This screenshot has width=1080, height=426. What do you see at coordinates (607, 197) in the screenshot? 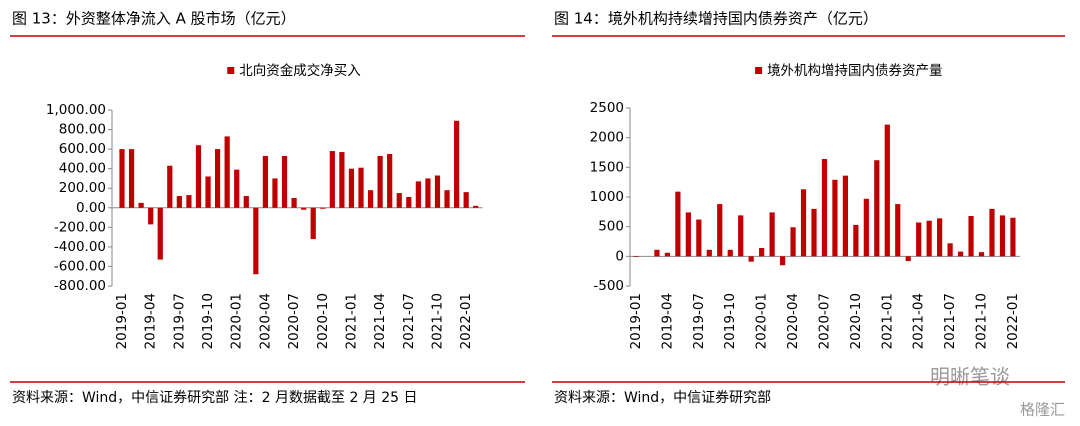
I see `y-tick-label: 1000` at bounding box center [607, 197].